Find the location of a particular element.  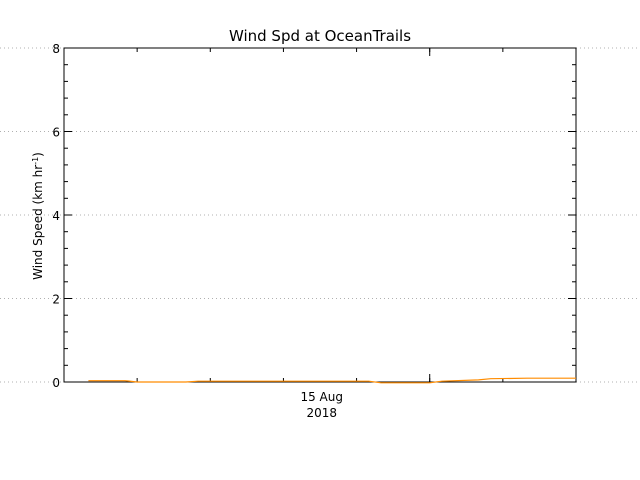

y-tick-label-8: 8 is located at coordinates (56, 49).